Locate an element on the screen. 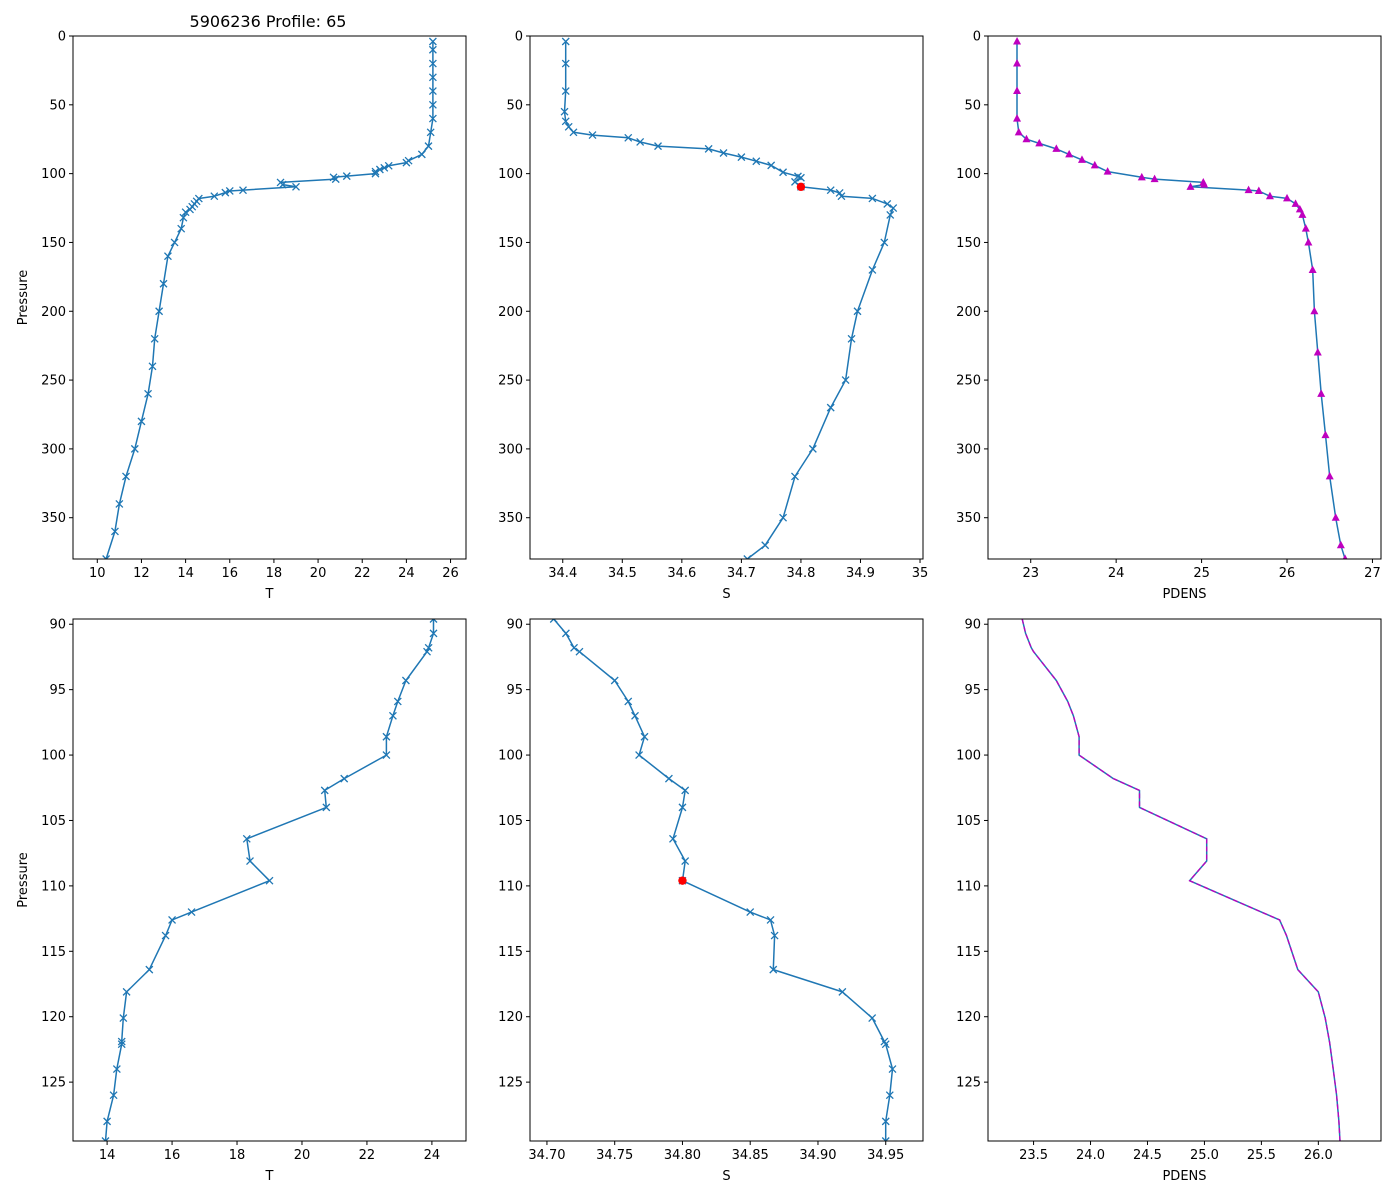 Image resolution: width=1400 pixels, height=1200 pixels. x-tick-label: 23 is located at coordinates (1030, 573).